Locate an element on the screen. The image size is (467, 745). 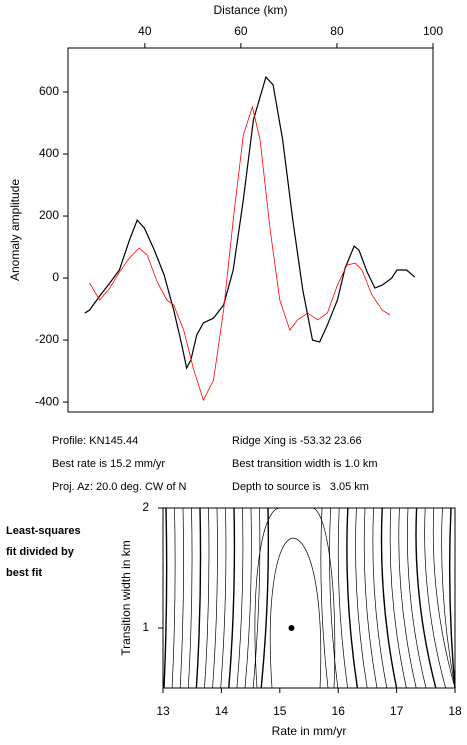
y-tick-label: -200 is located at coordinates (47, 339).